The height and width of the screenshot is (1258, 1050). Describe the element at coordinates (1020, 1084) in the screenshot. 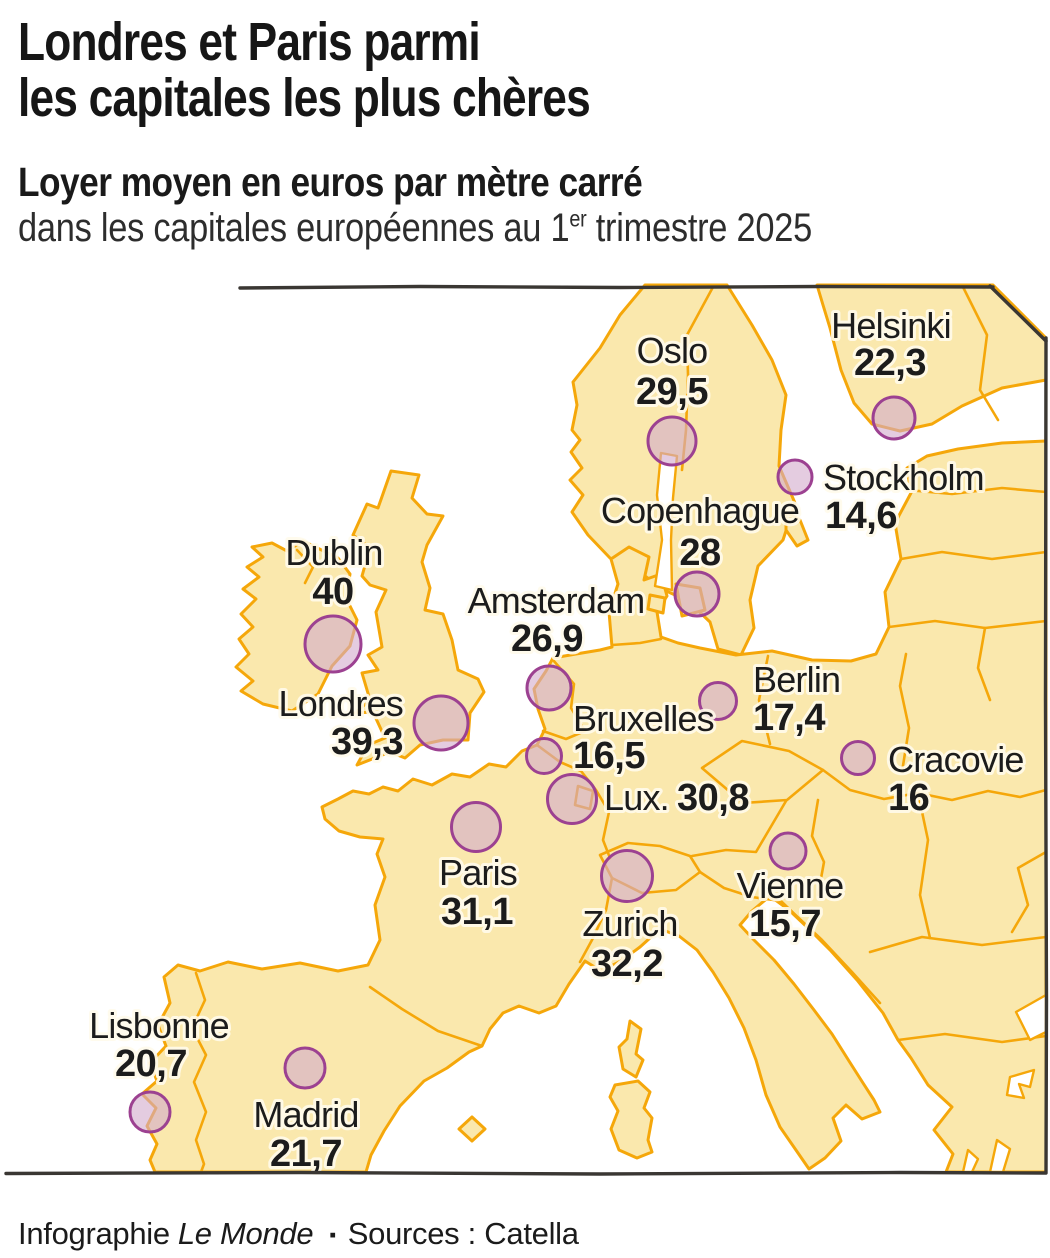

I see `inlet-marmara` at that location.